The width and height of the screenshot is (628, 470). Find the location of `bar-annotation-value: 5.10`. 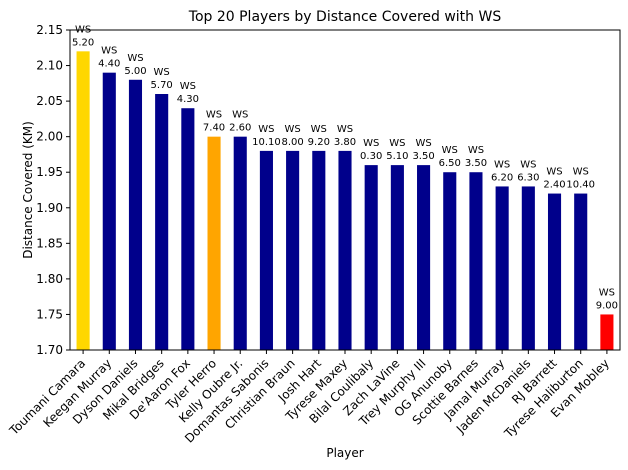

bar-annotation-value: 5.10 is located at coordinates (397, 156).